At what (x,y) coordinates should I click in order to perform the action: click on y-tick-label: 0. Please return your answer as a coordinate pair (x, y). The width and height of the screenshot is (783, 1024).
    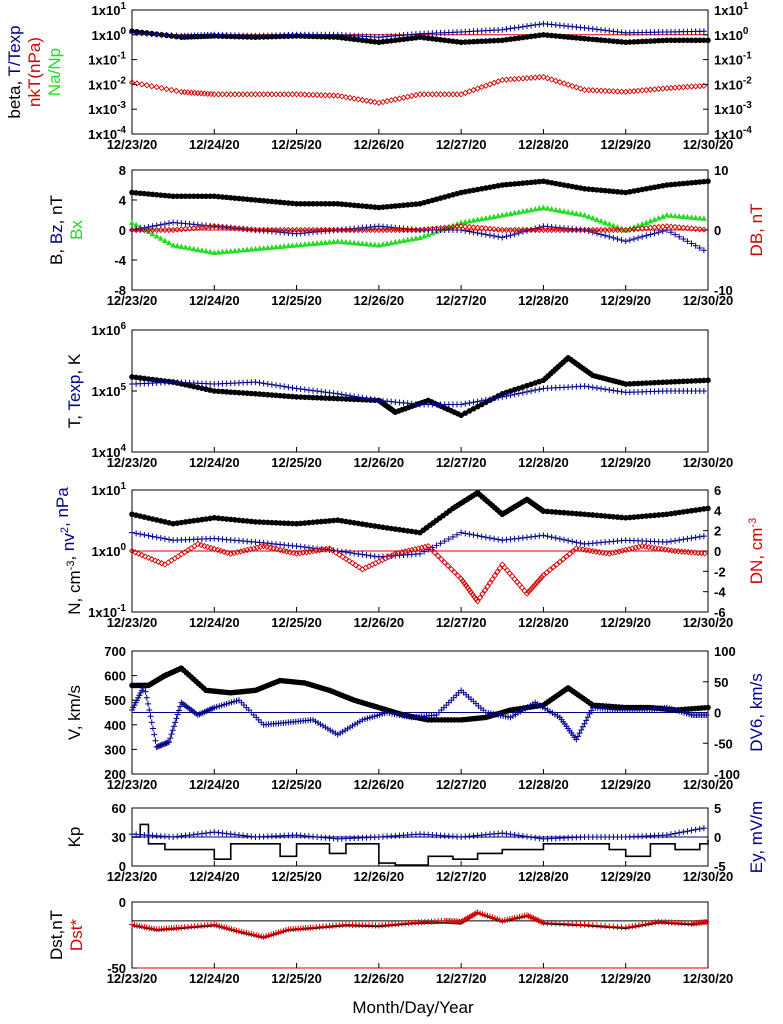
    Looking at the image, I should click on (122, 866).